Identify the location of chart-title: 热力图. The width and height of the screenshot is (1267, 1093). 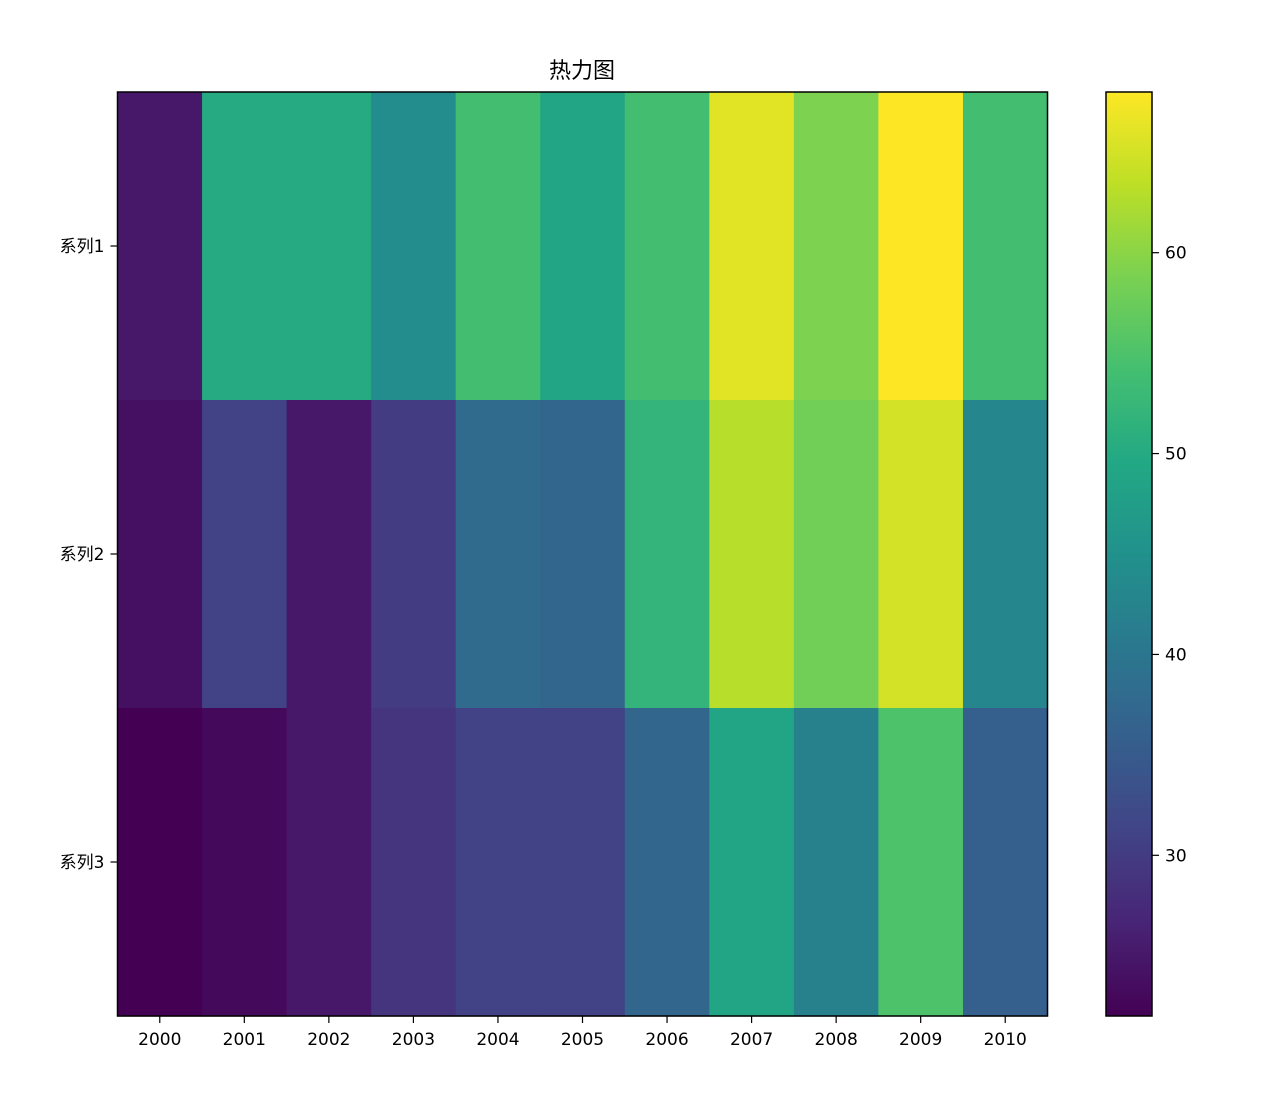
(582, 71).